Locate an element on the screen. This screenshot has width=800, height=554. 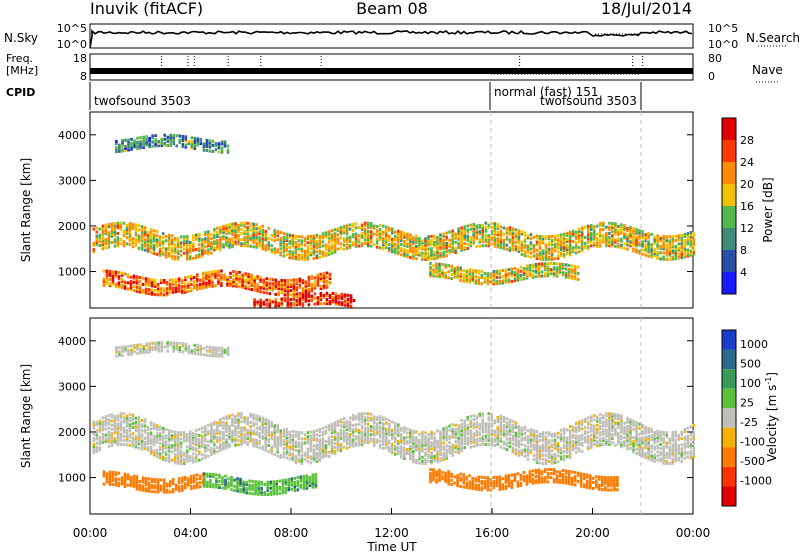
data-cell-2085 is located at coordinates (627, 433).